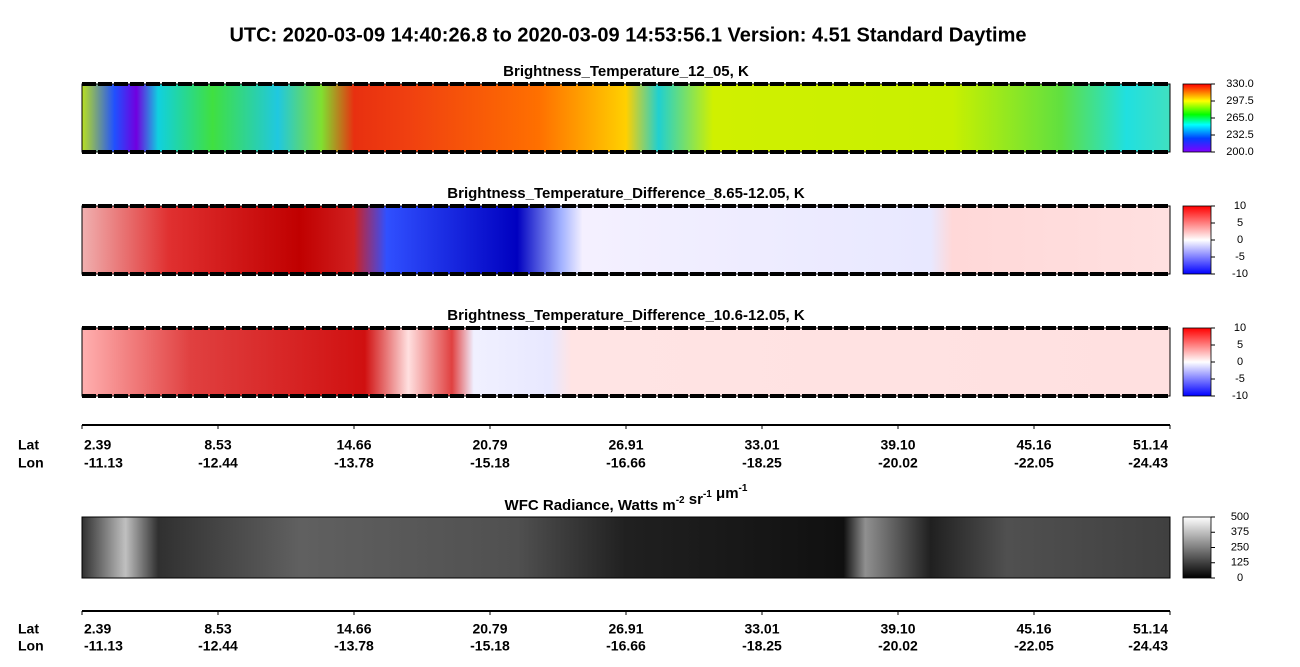 Image resolution: width=1300 pixels, height=667 pixels. I want to click on colorbar-label: 125, so click(1240, 563).